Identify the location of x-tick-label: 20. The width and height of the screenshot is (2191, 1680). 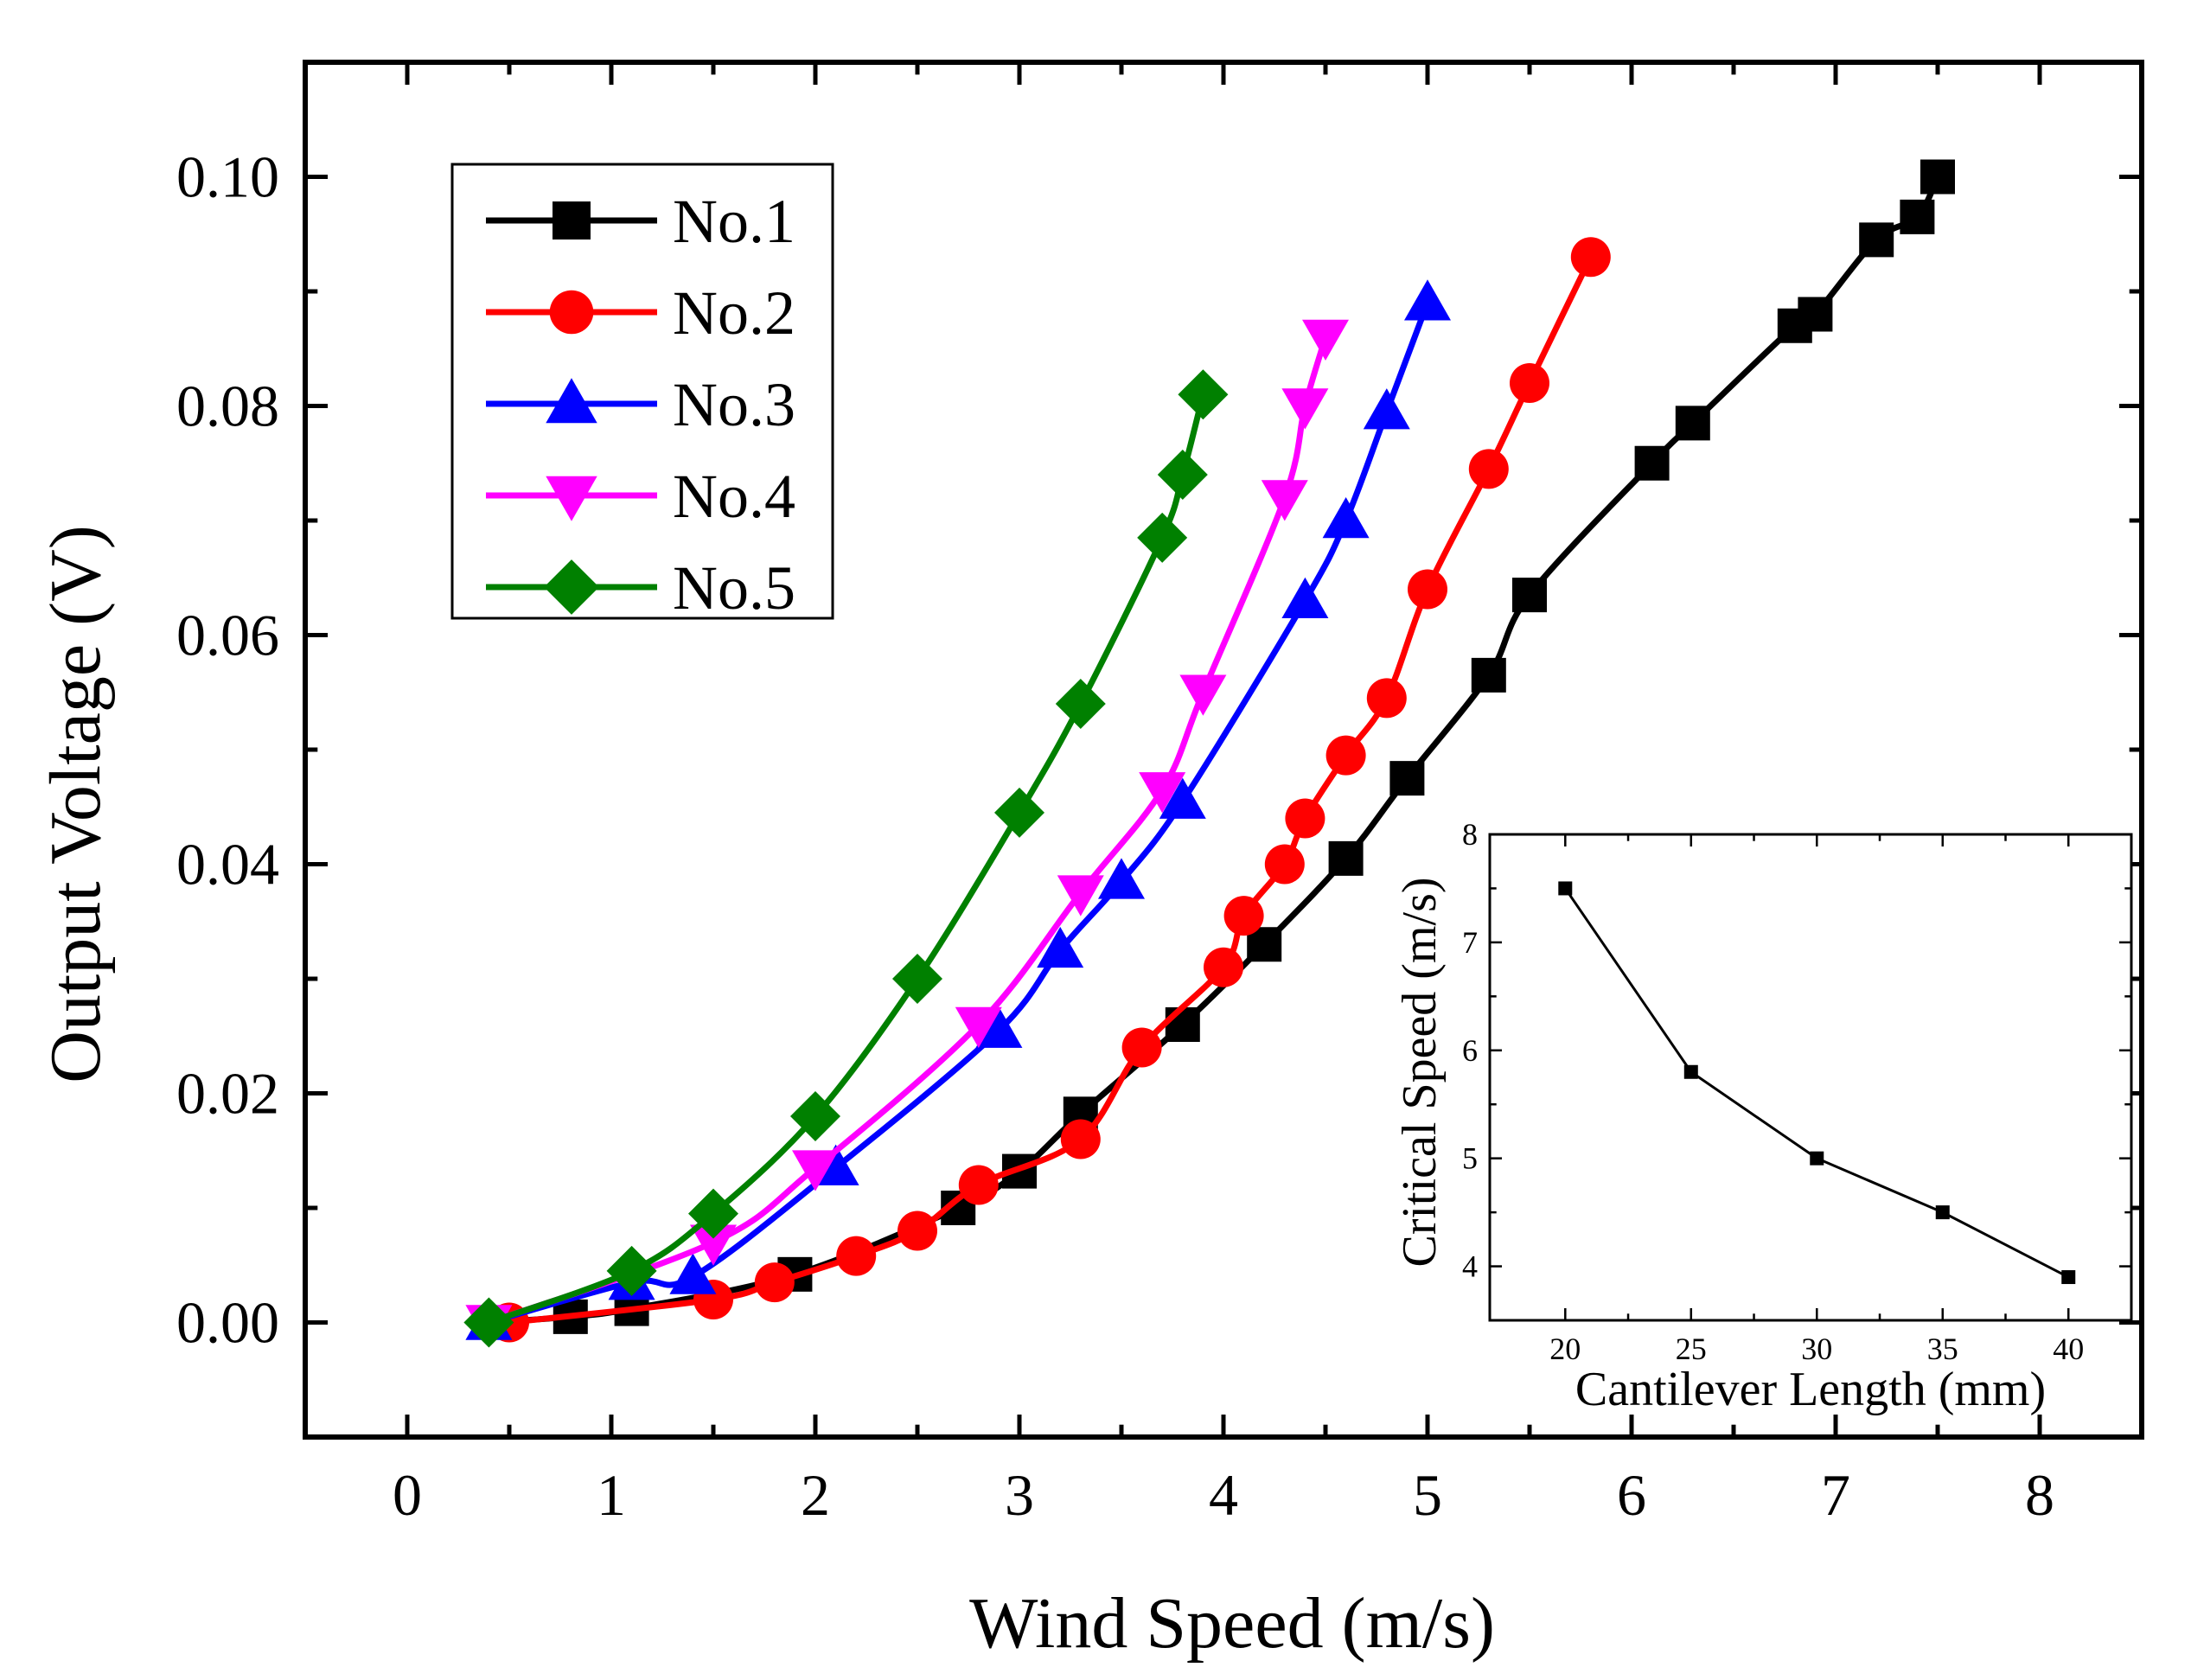
(1565, 1349).